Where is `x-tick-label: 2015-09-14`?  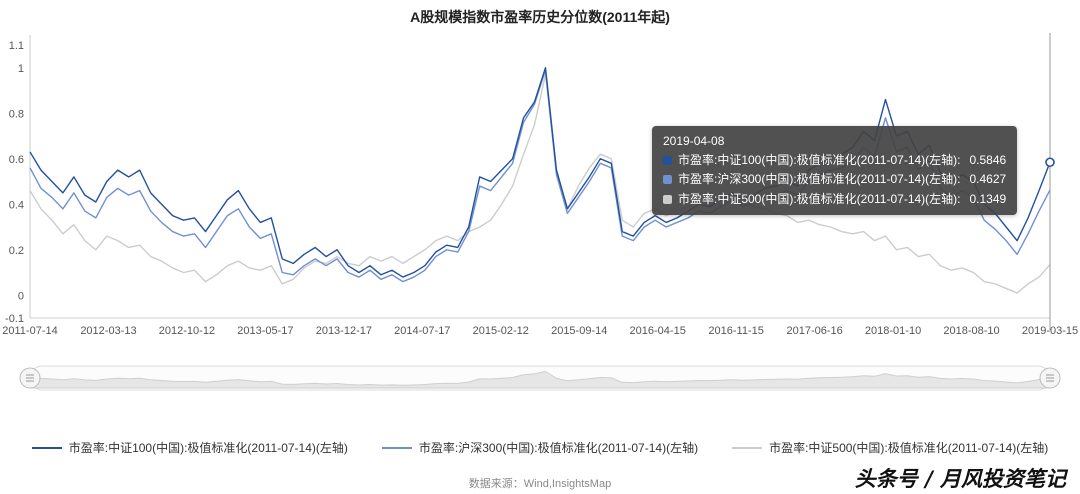
x-tick-label: 2015-09-14 is located at coordinates (579, 331).